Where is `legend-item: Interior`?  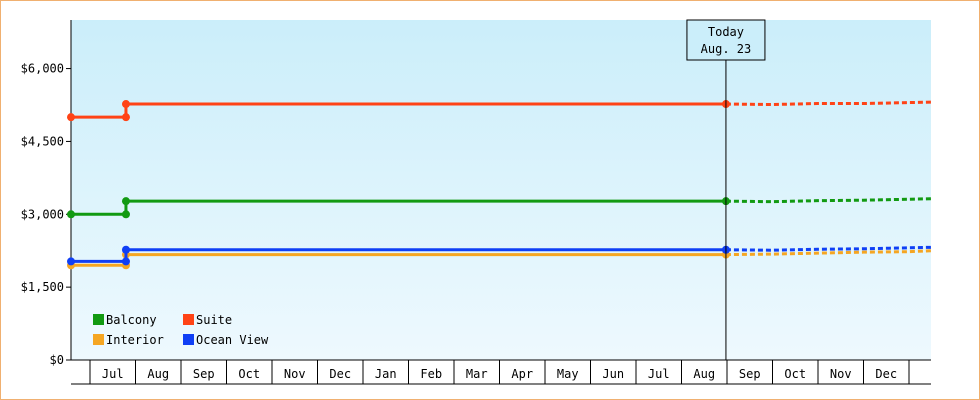
legend-item: Interior is located at coordinates (128, 340).